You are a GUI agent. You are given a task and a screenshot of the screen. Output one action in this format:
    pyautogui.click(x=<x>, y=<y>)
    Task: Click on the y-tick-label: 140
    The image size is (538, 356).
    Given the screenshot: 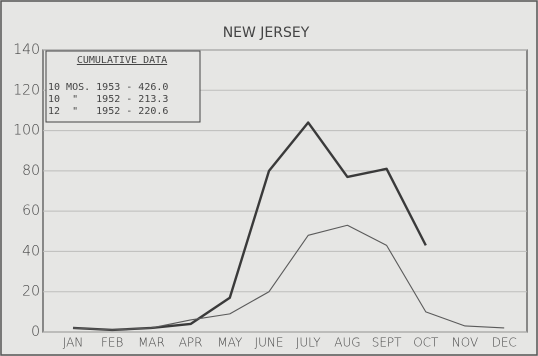 What is the action you would take?
    pyautogui.click(x=26, y=50)
    